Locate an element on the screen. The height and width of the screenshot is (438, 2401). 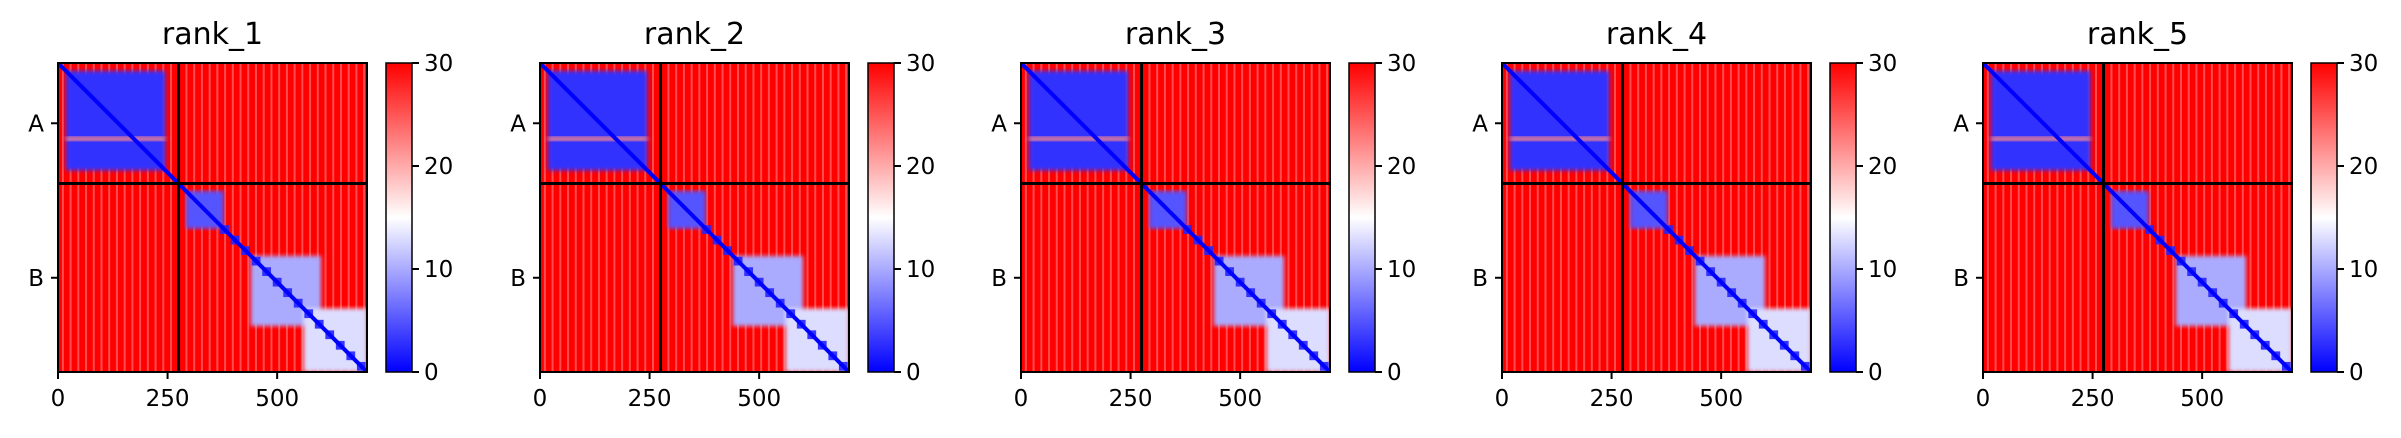
panel-title: rank_3 is located at coordinates (1175, 34).